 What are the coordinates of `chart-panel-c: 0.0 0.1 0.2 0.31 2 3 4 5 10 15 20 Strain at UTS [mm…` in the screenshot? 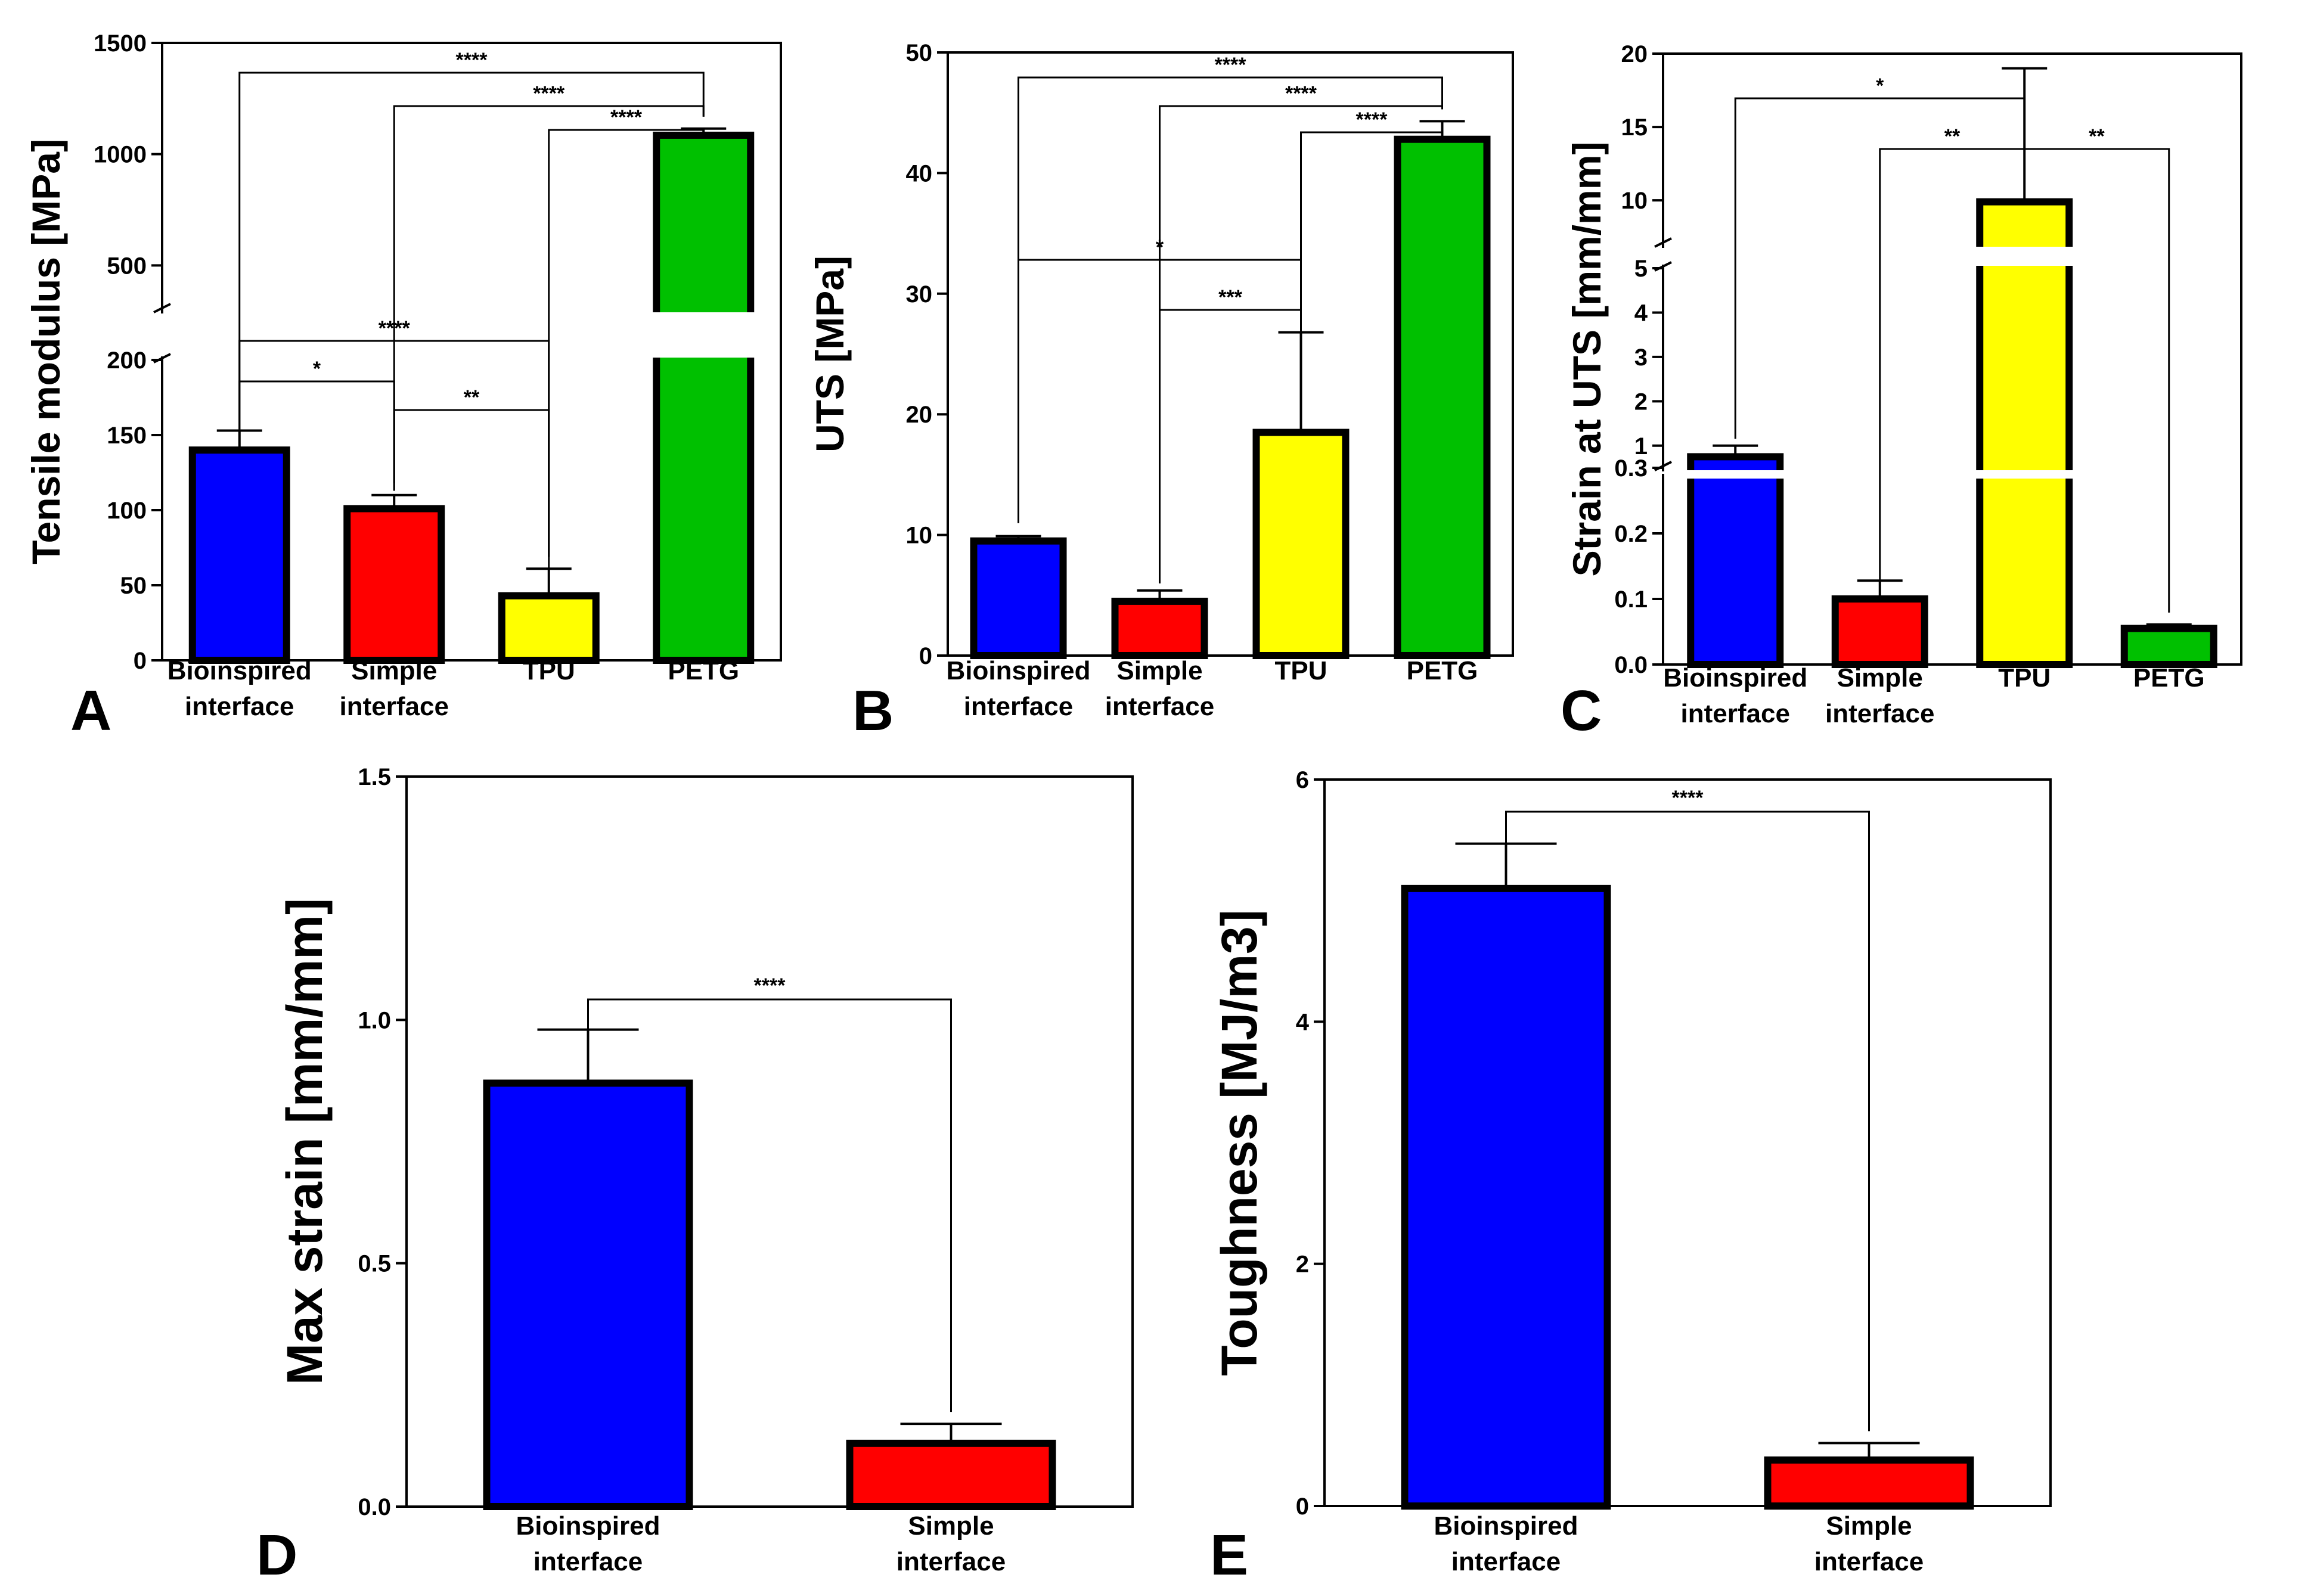 It's located at (1901, 392).